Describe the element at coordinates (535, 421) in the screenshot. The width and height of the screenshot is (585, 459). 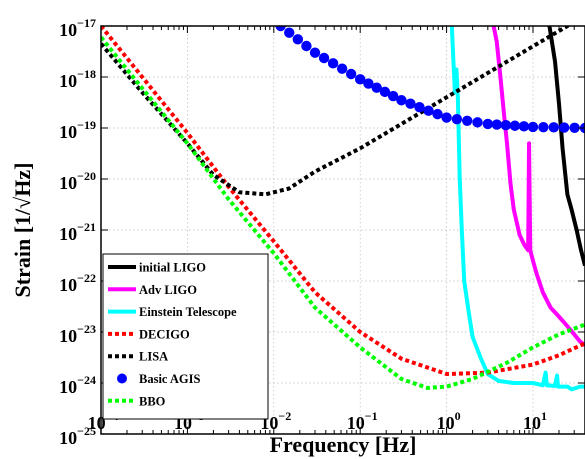
I see `x-tick-label: 10¹` at that location.